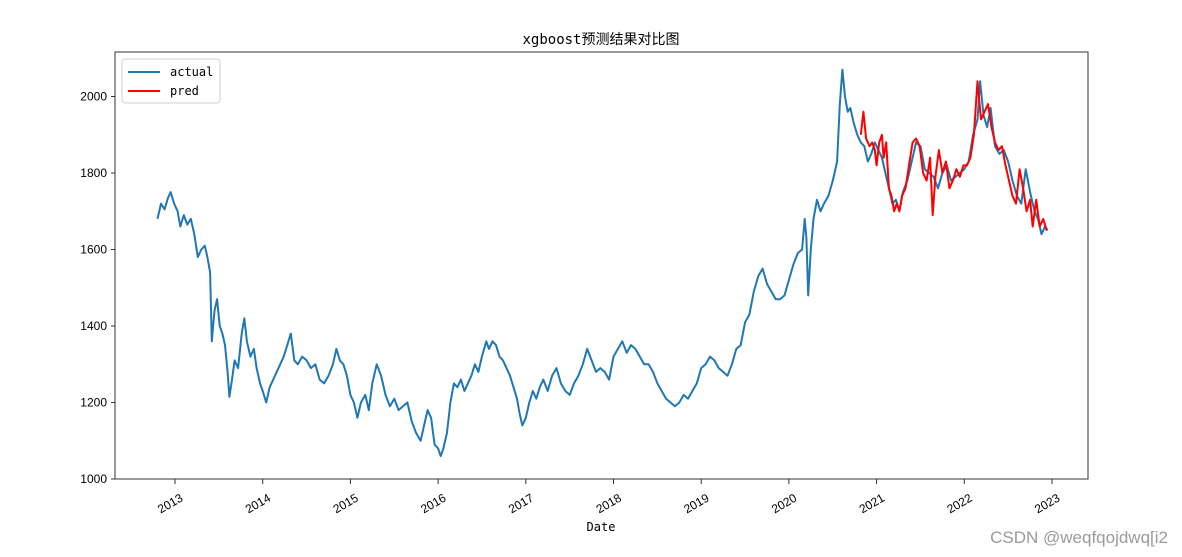  I want to click on x-axis-label: Date, so click(601, 527).